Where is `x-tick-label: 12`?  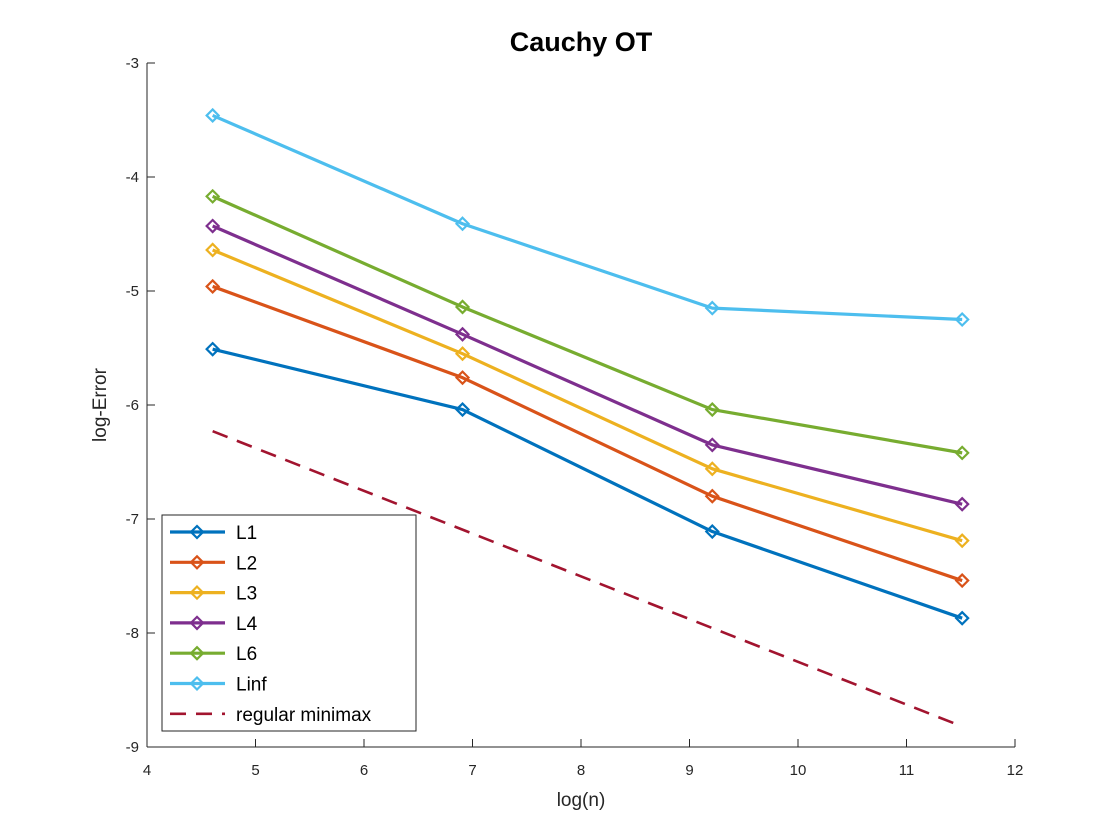 x-tick-label: 12 is located at coordinates (1015, 770).